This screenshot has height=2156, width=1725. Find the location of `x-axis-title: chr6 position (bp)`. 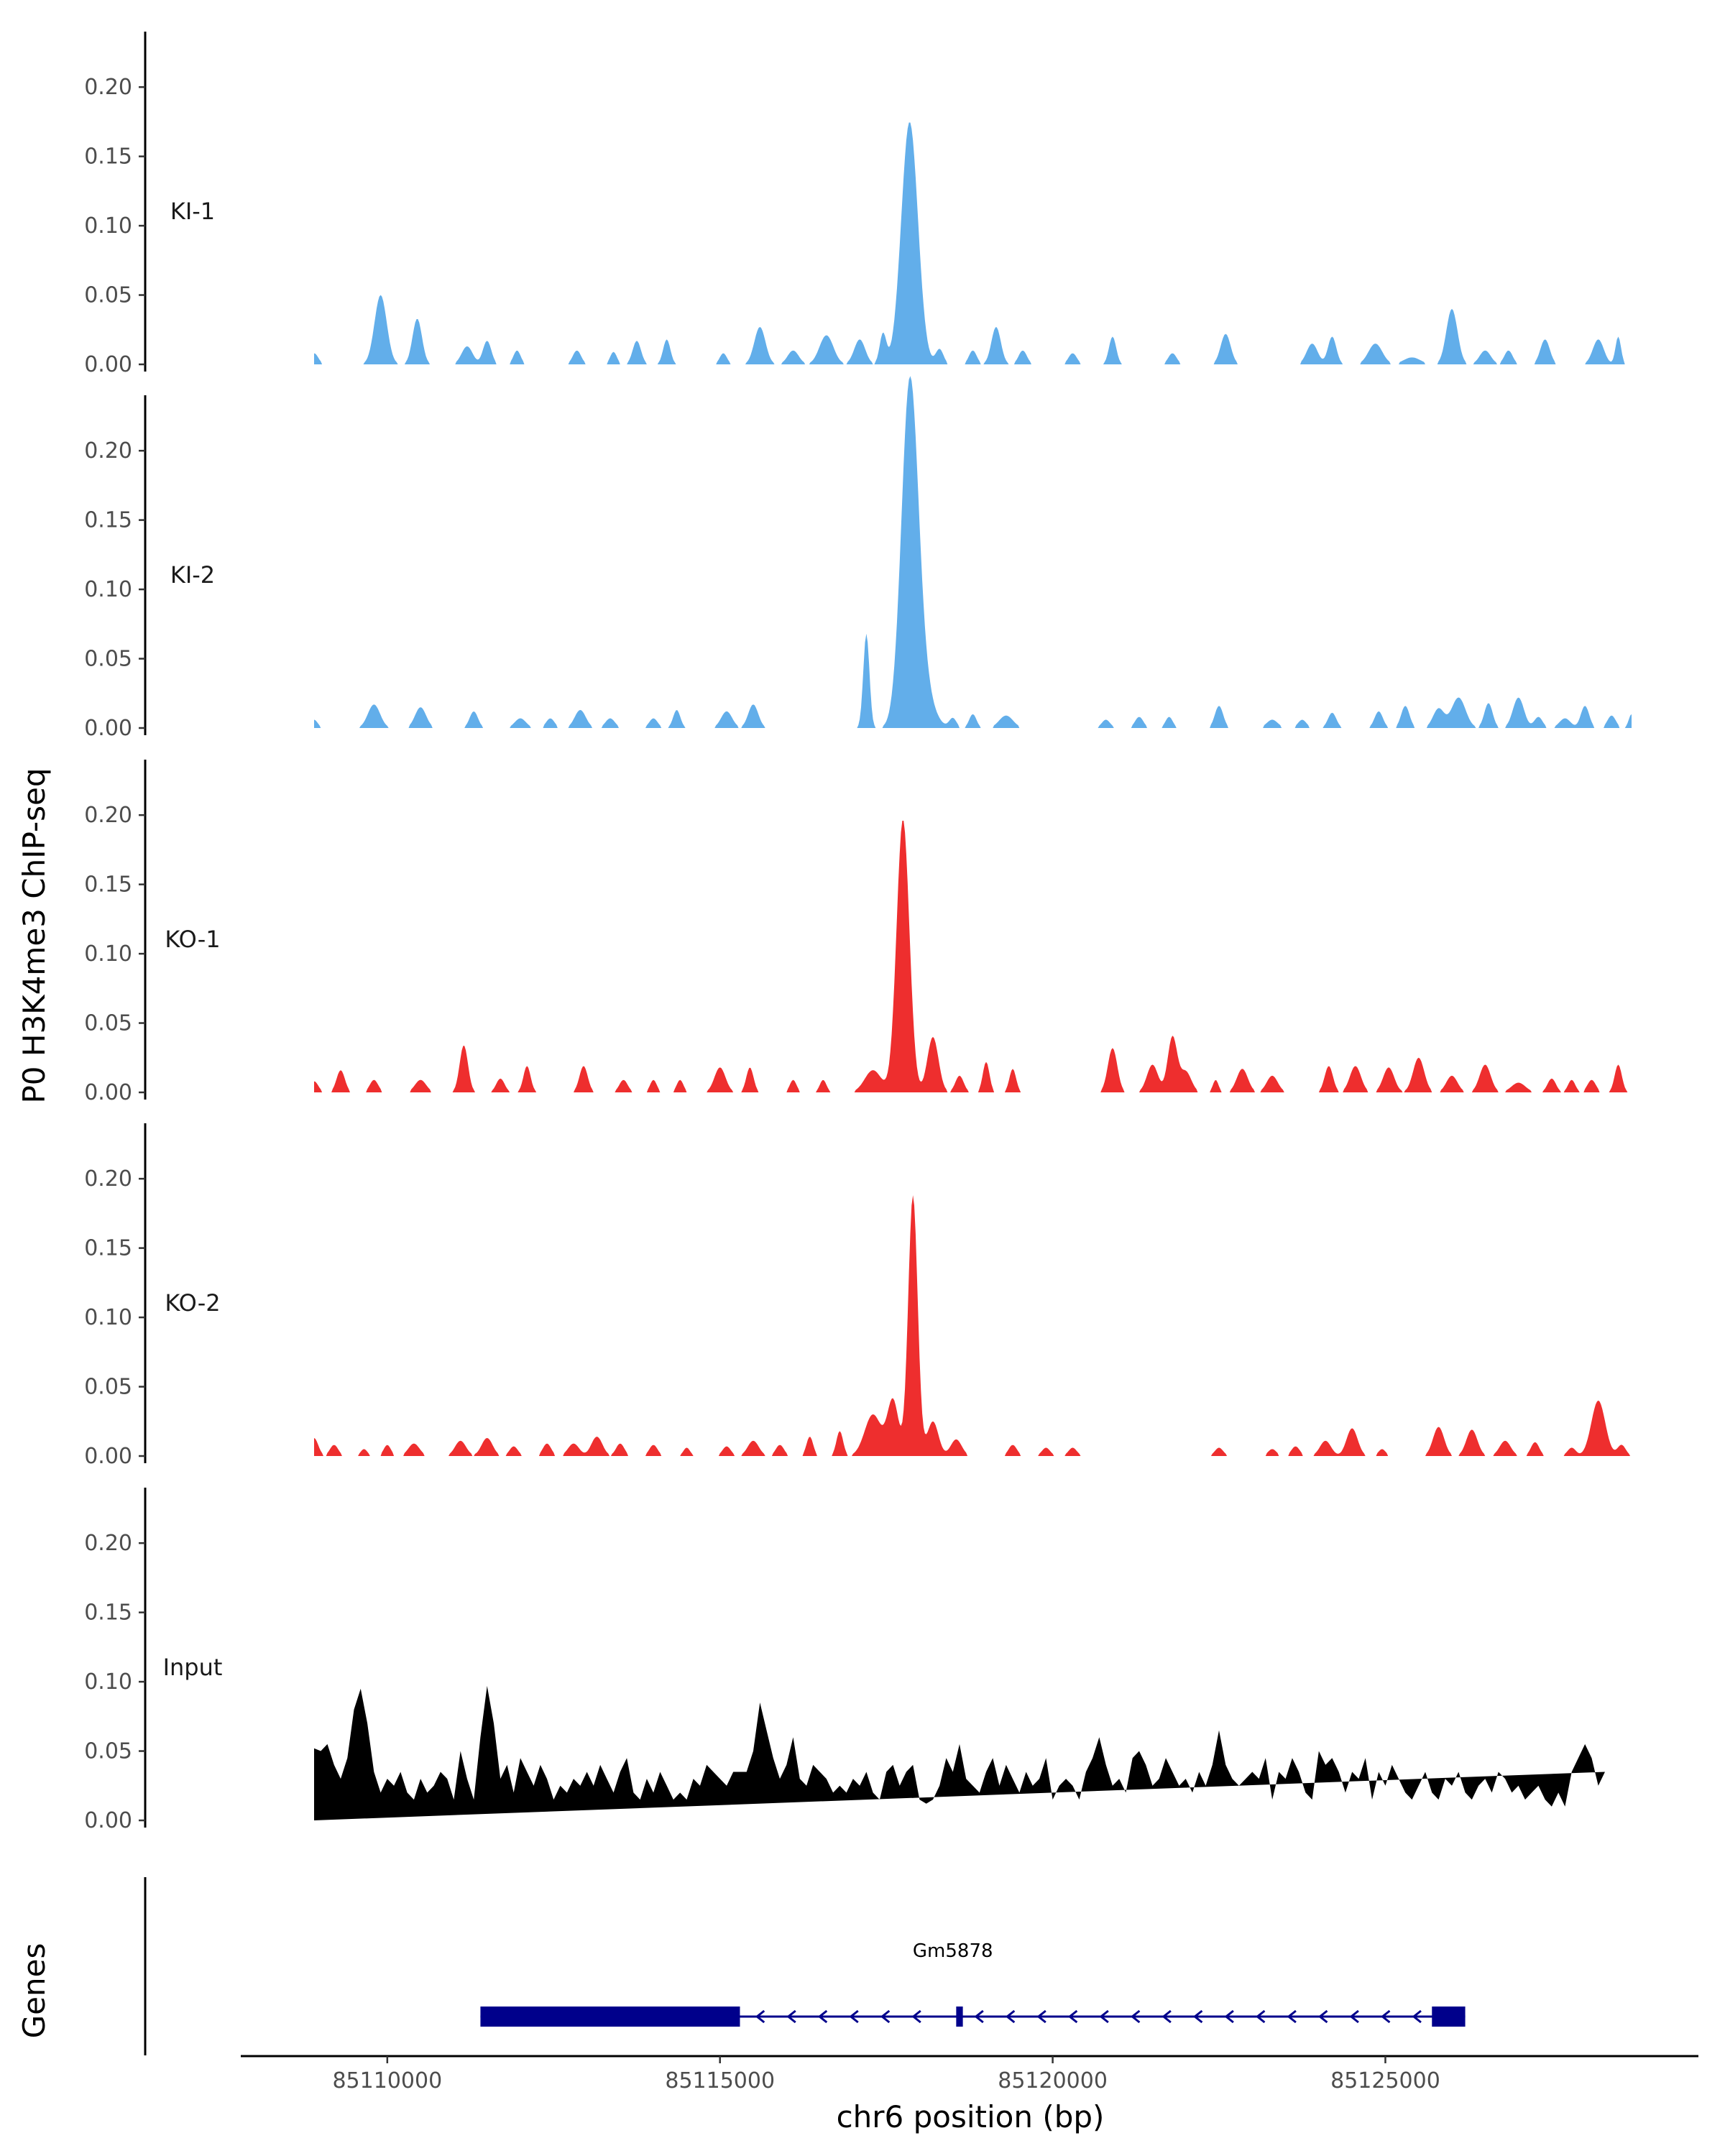

x-axis-title: chr6 position (bp) is located at coordinates (971, 2116).